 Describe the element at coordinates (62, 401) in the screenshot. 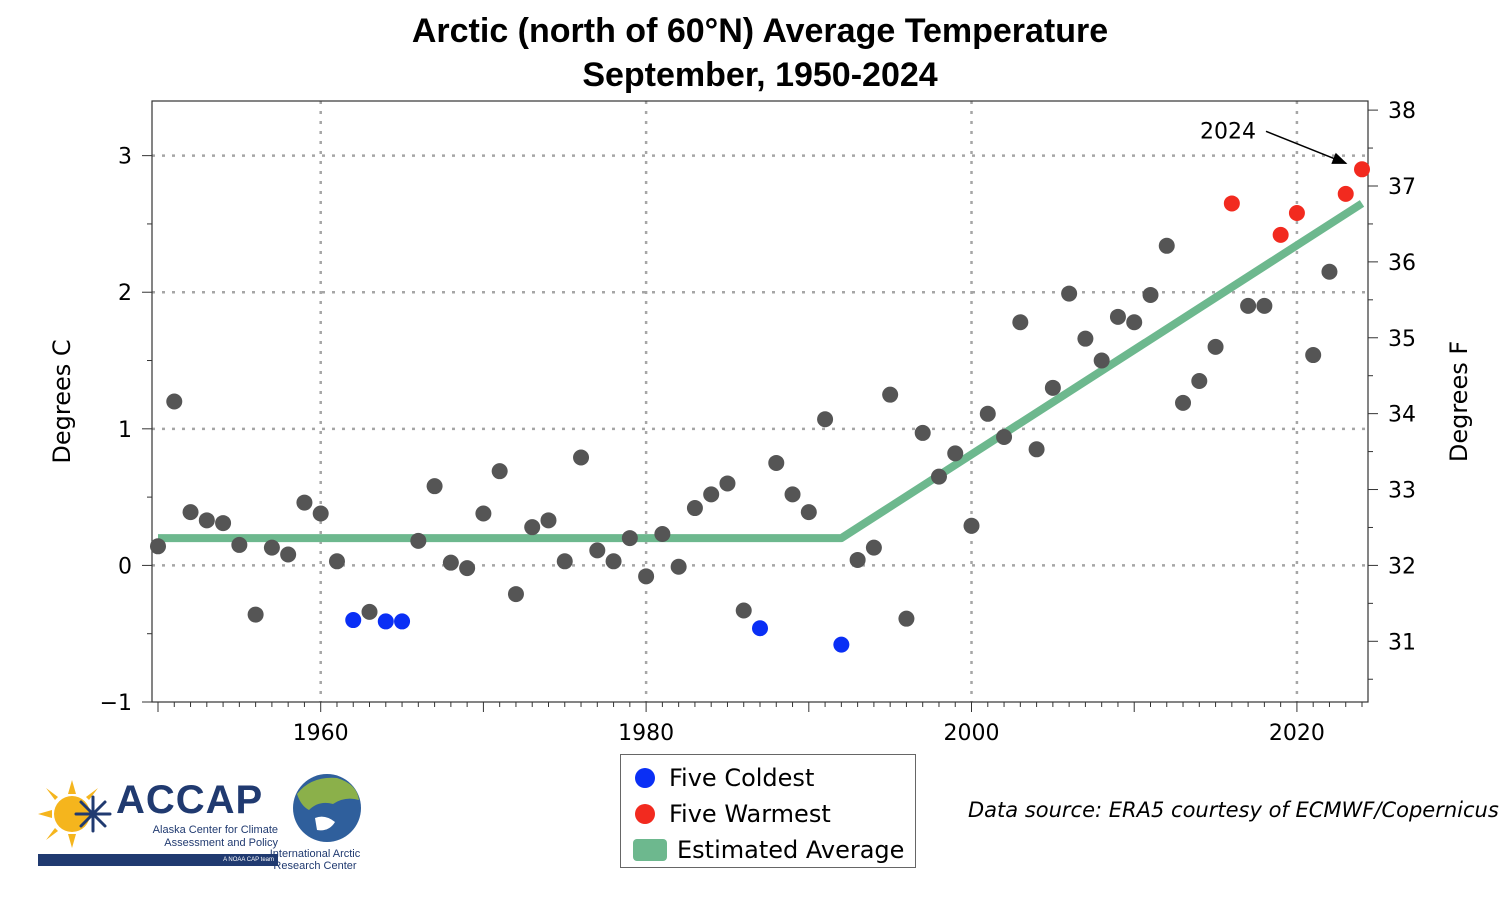

I see `y-axis-title: Degrees C` at that location.